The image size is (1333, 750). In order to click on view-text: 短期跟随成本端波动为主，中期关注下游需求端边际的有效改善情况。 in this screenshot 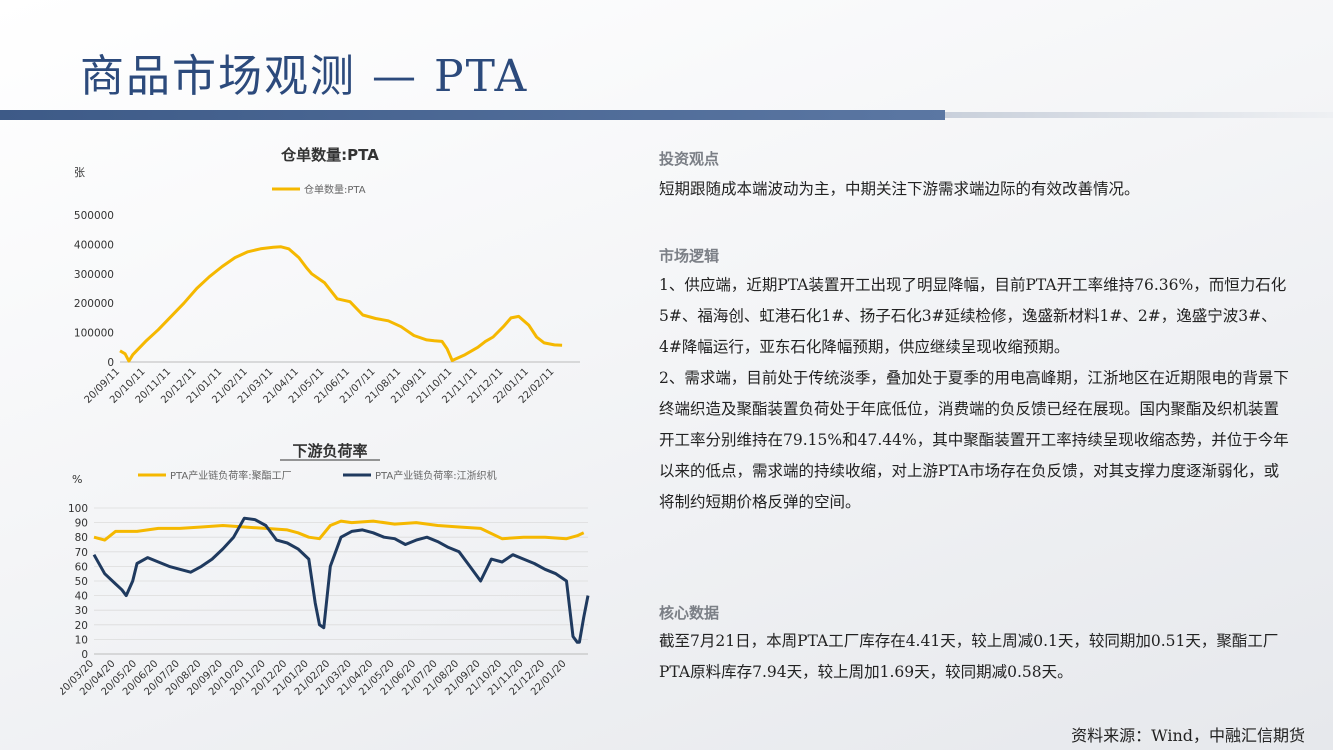, I will do `click(899, 189)`.